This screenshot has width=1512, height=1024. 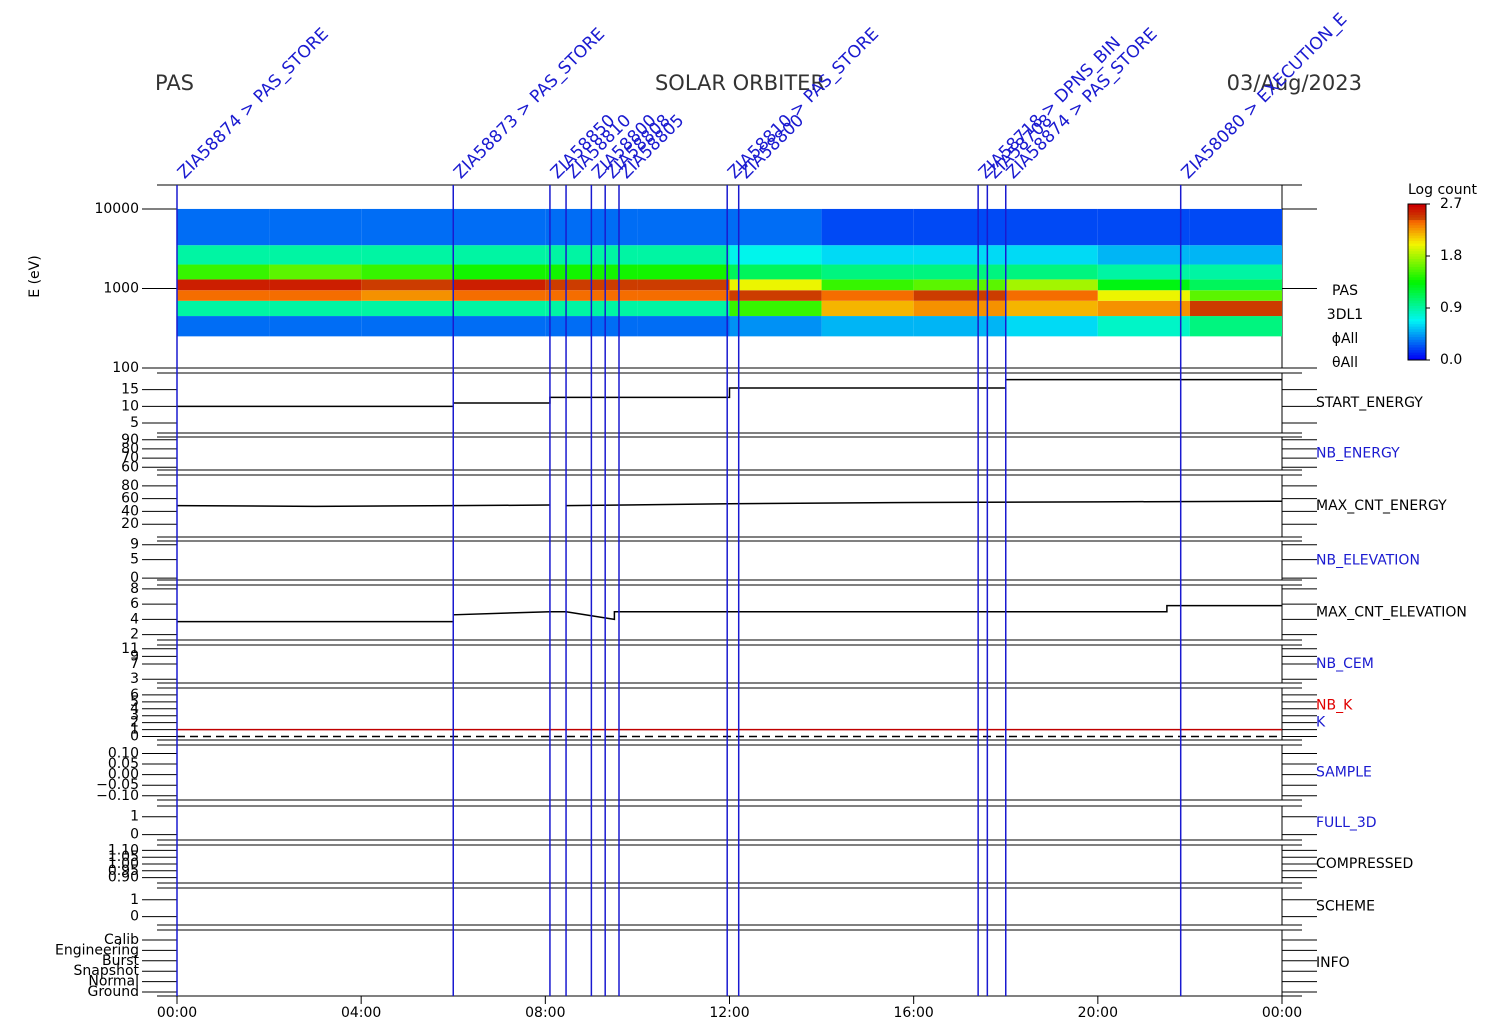 I want to click on y-tick-label: Calib, so click(x=121, y=940).